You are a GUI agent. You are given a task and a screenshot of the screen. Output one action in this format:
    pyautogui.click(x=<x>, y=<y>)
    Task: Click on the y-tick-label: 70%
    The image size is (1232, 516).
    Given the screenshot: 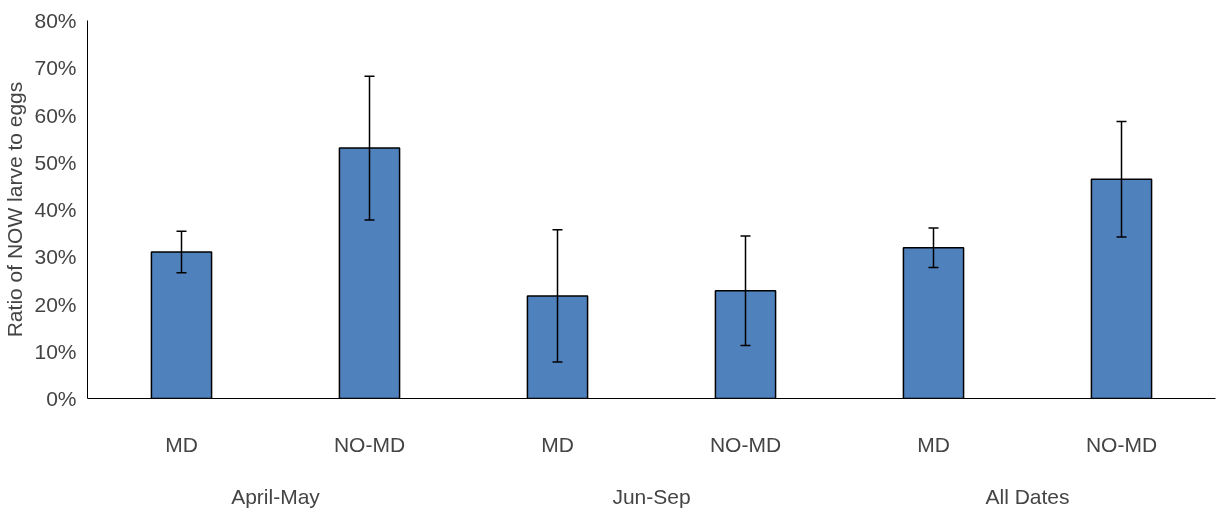 What is the action you would take?
    pyautogui.click(x=55, y=68)
    